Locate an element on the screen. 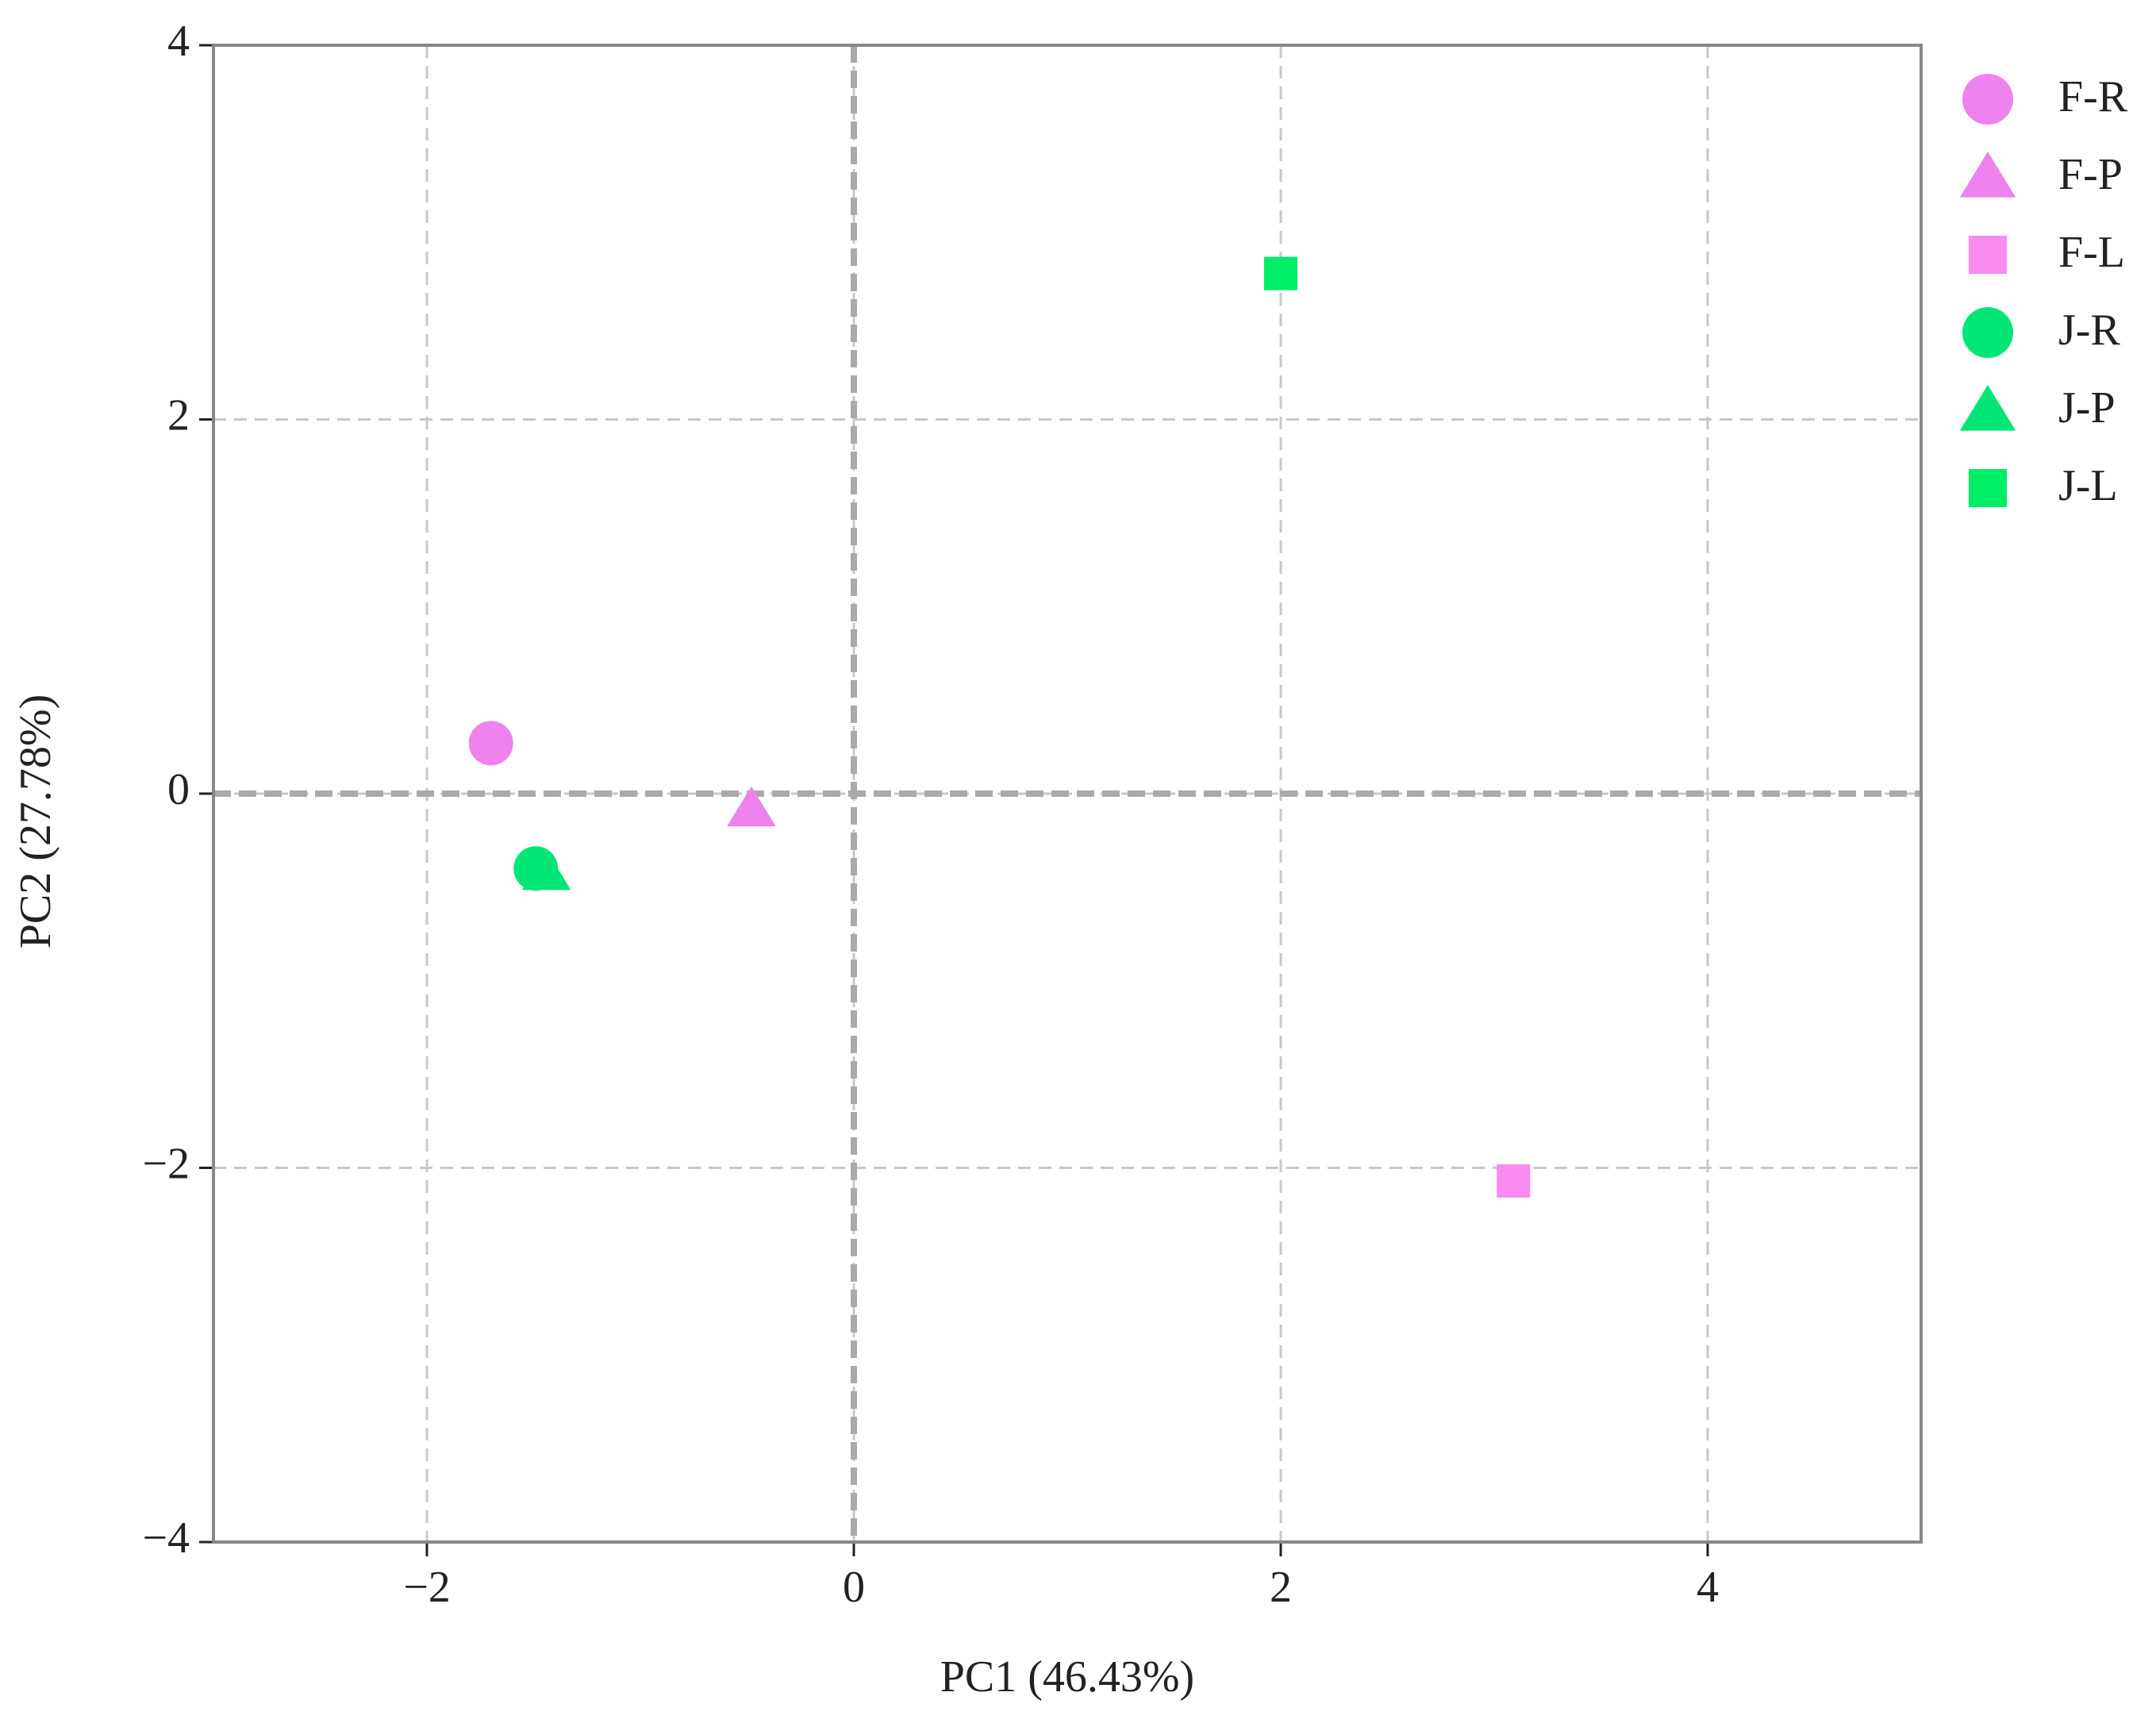 The image size is (2156, 1723). y-tick-label: 4 is located at coordinates (178, 41).